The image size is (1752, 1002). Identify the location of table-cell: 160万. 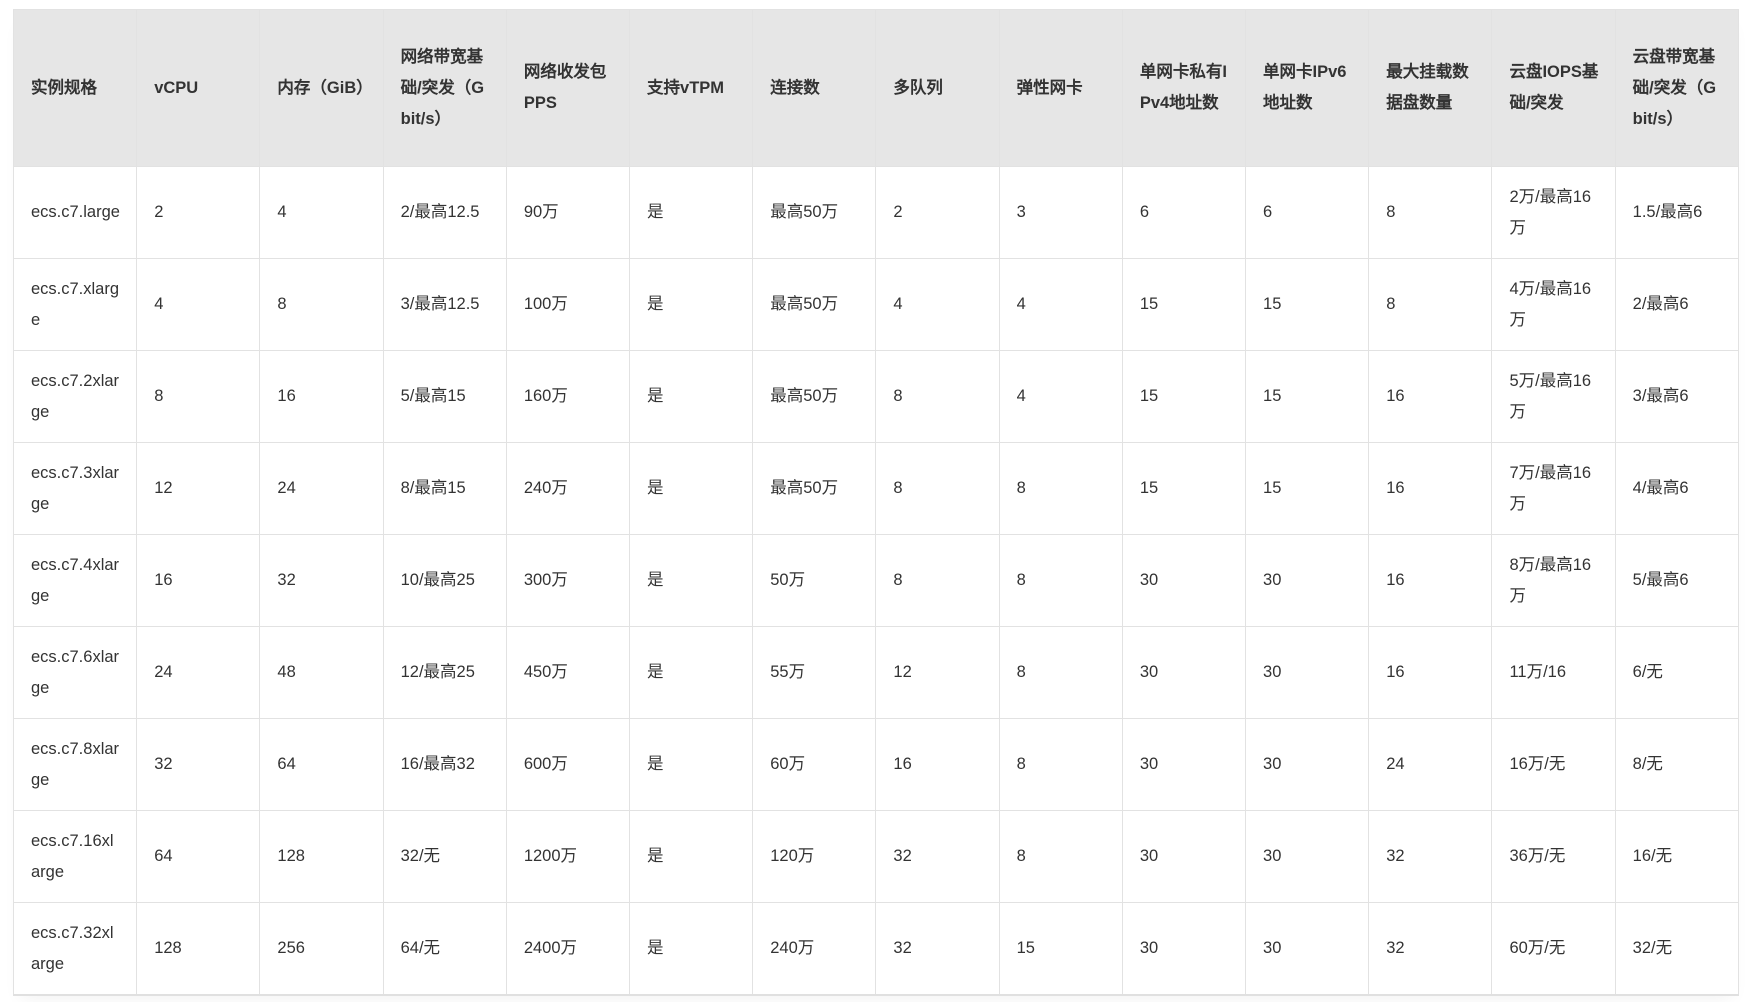
(568, 396).